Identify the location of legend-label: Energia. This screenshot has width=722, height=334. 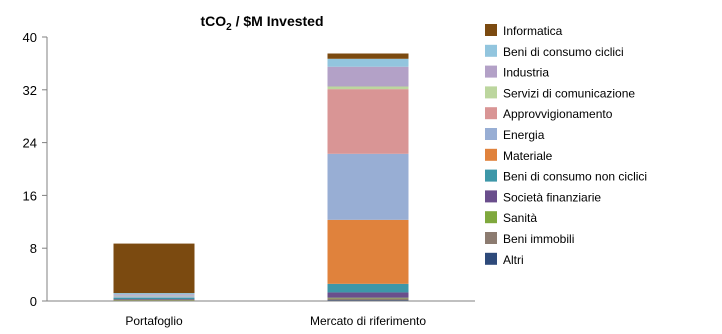
(524, 135).